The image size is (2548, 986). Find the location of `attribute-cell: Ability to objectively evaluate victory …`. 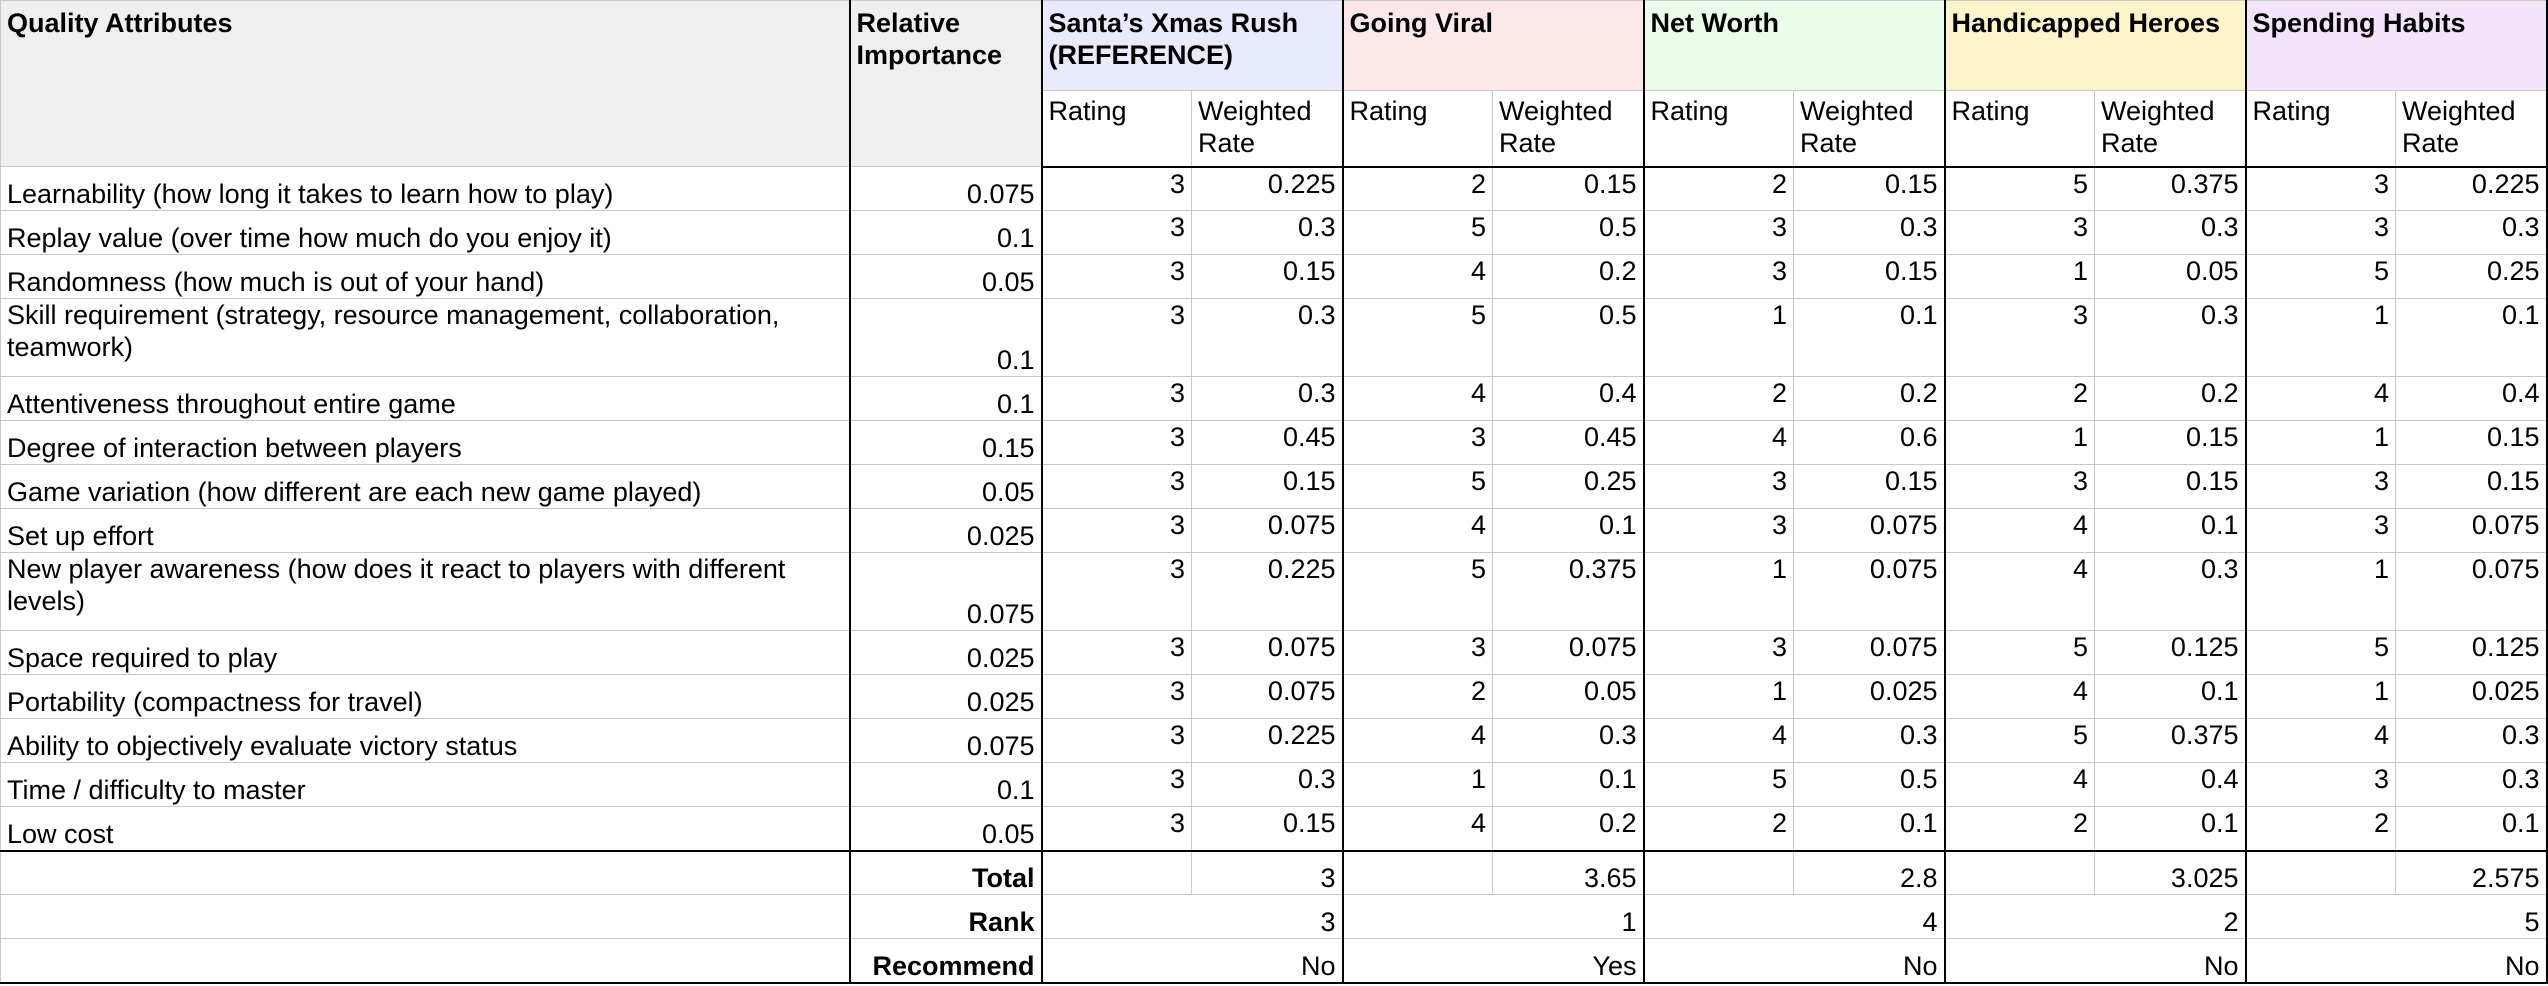

attribute-cell: Ability to objectively evaluate victory … is located at coordinates (425, 740).